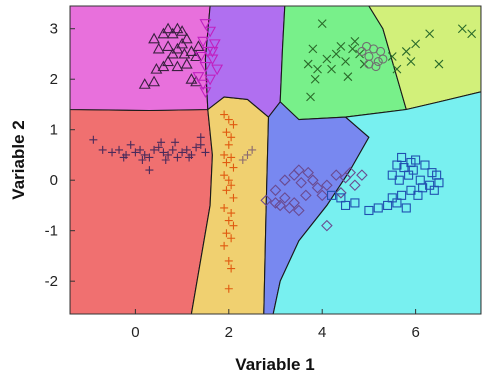 The image size is (492, 380). What do you see at coordinates (274, 364) in the screenshot?
I see `x-axis-title: Variable 1` at bounding box center [274, 364].